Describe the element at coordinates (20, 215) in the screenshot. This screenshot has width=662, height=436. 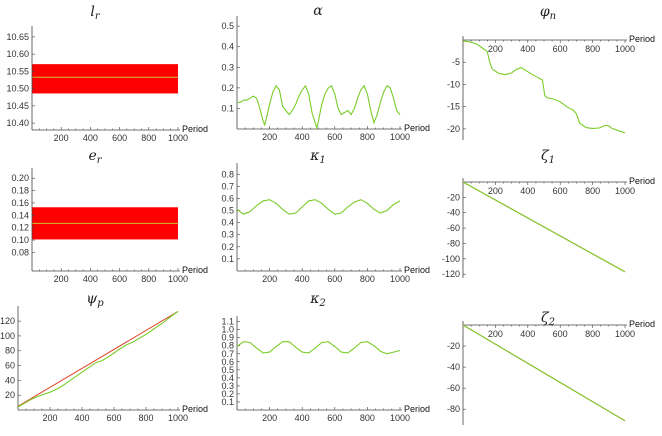
I see `y-tick-label: 0.14` at that location.